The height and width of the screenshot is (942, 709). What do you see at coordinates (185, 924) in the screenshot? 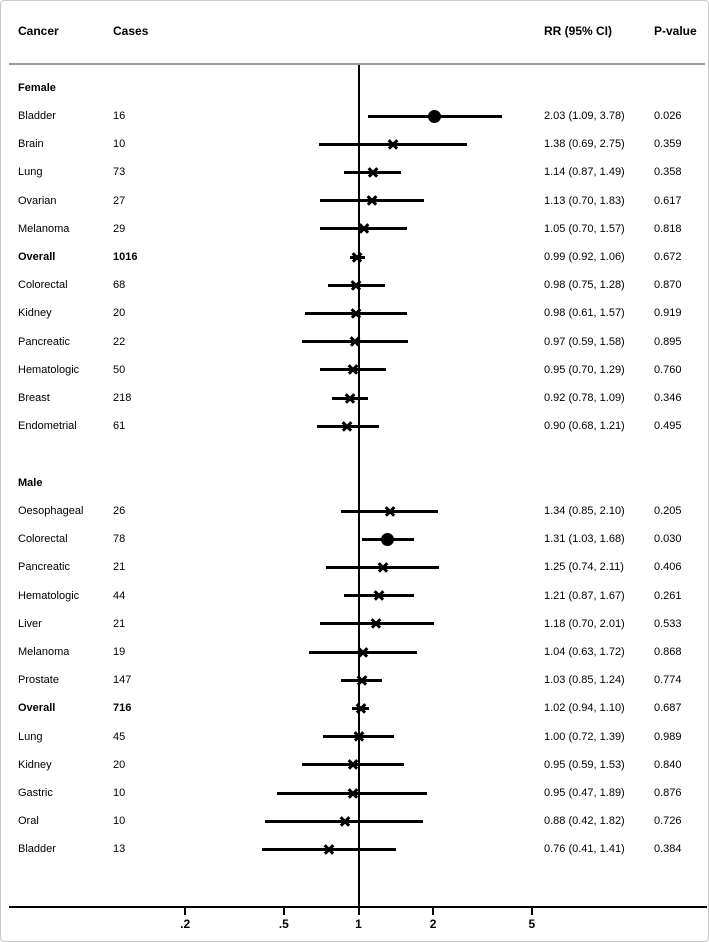
I see `axis-tick-label: .2` at bounding box center [185, 924].